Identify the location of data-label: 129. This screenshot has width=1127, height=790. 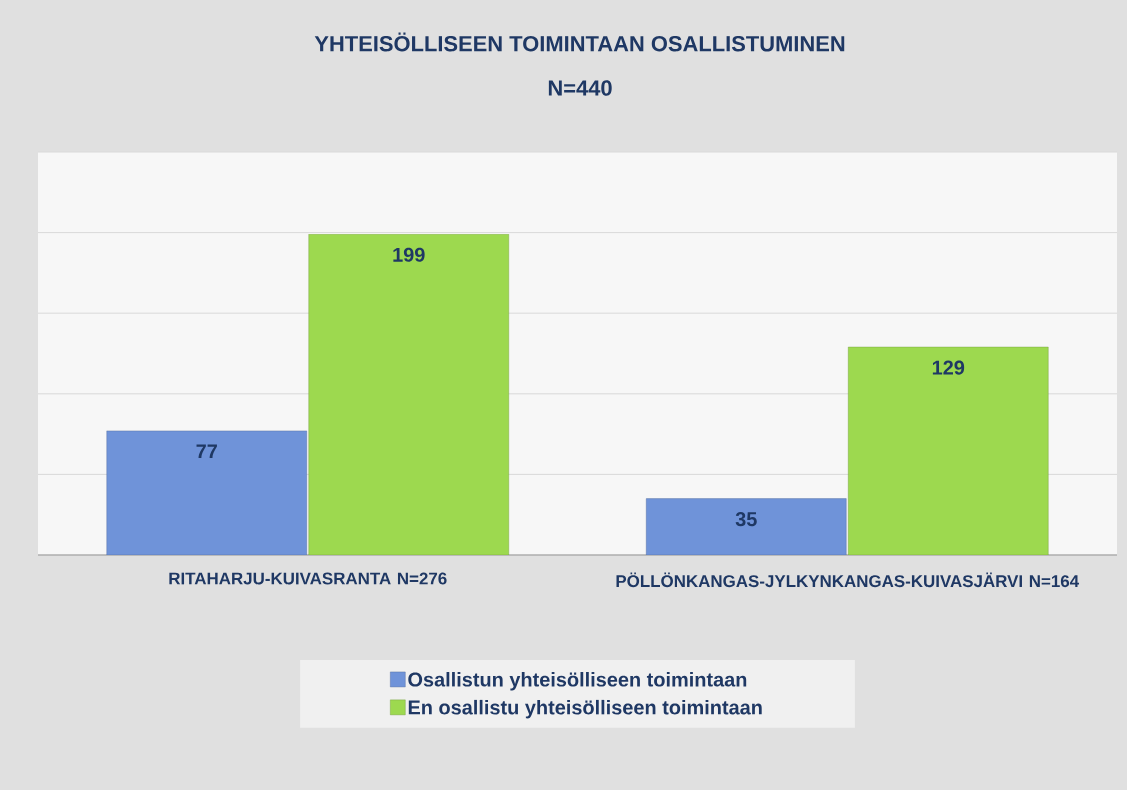
(948, 367).